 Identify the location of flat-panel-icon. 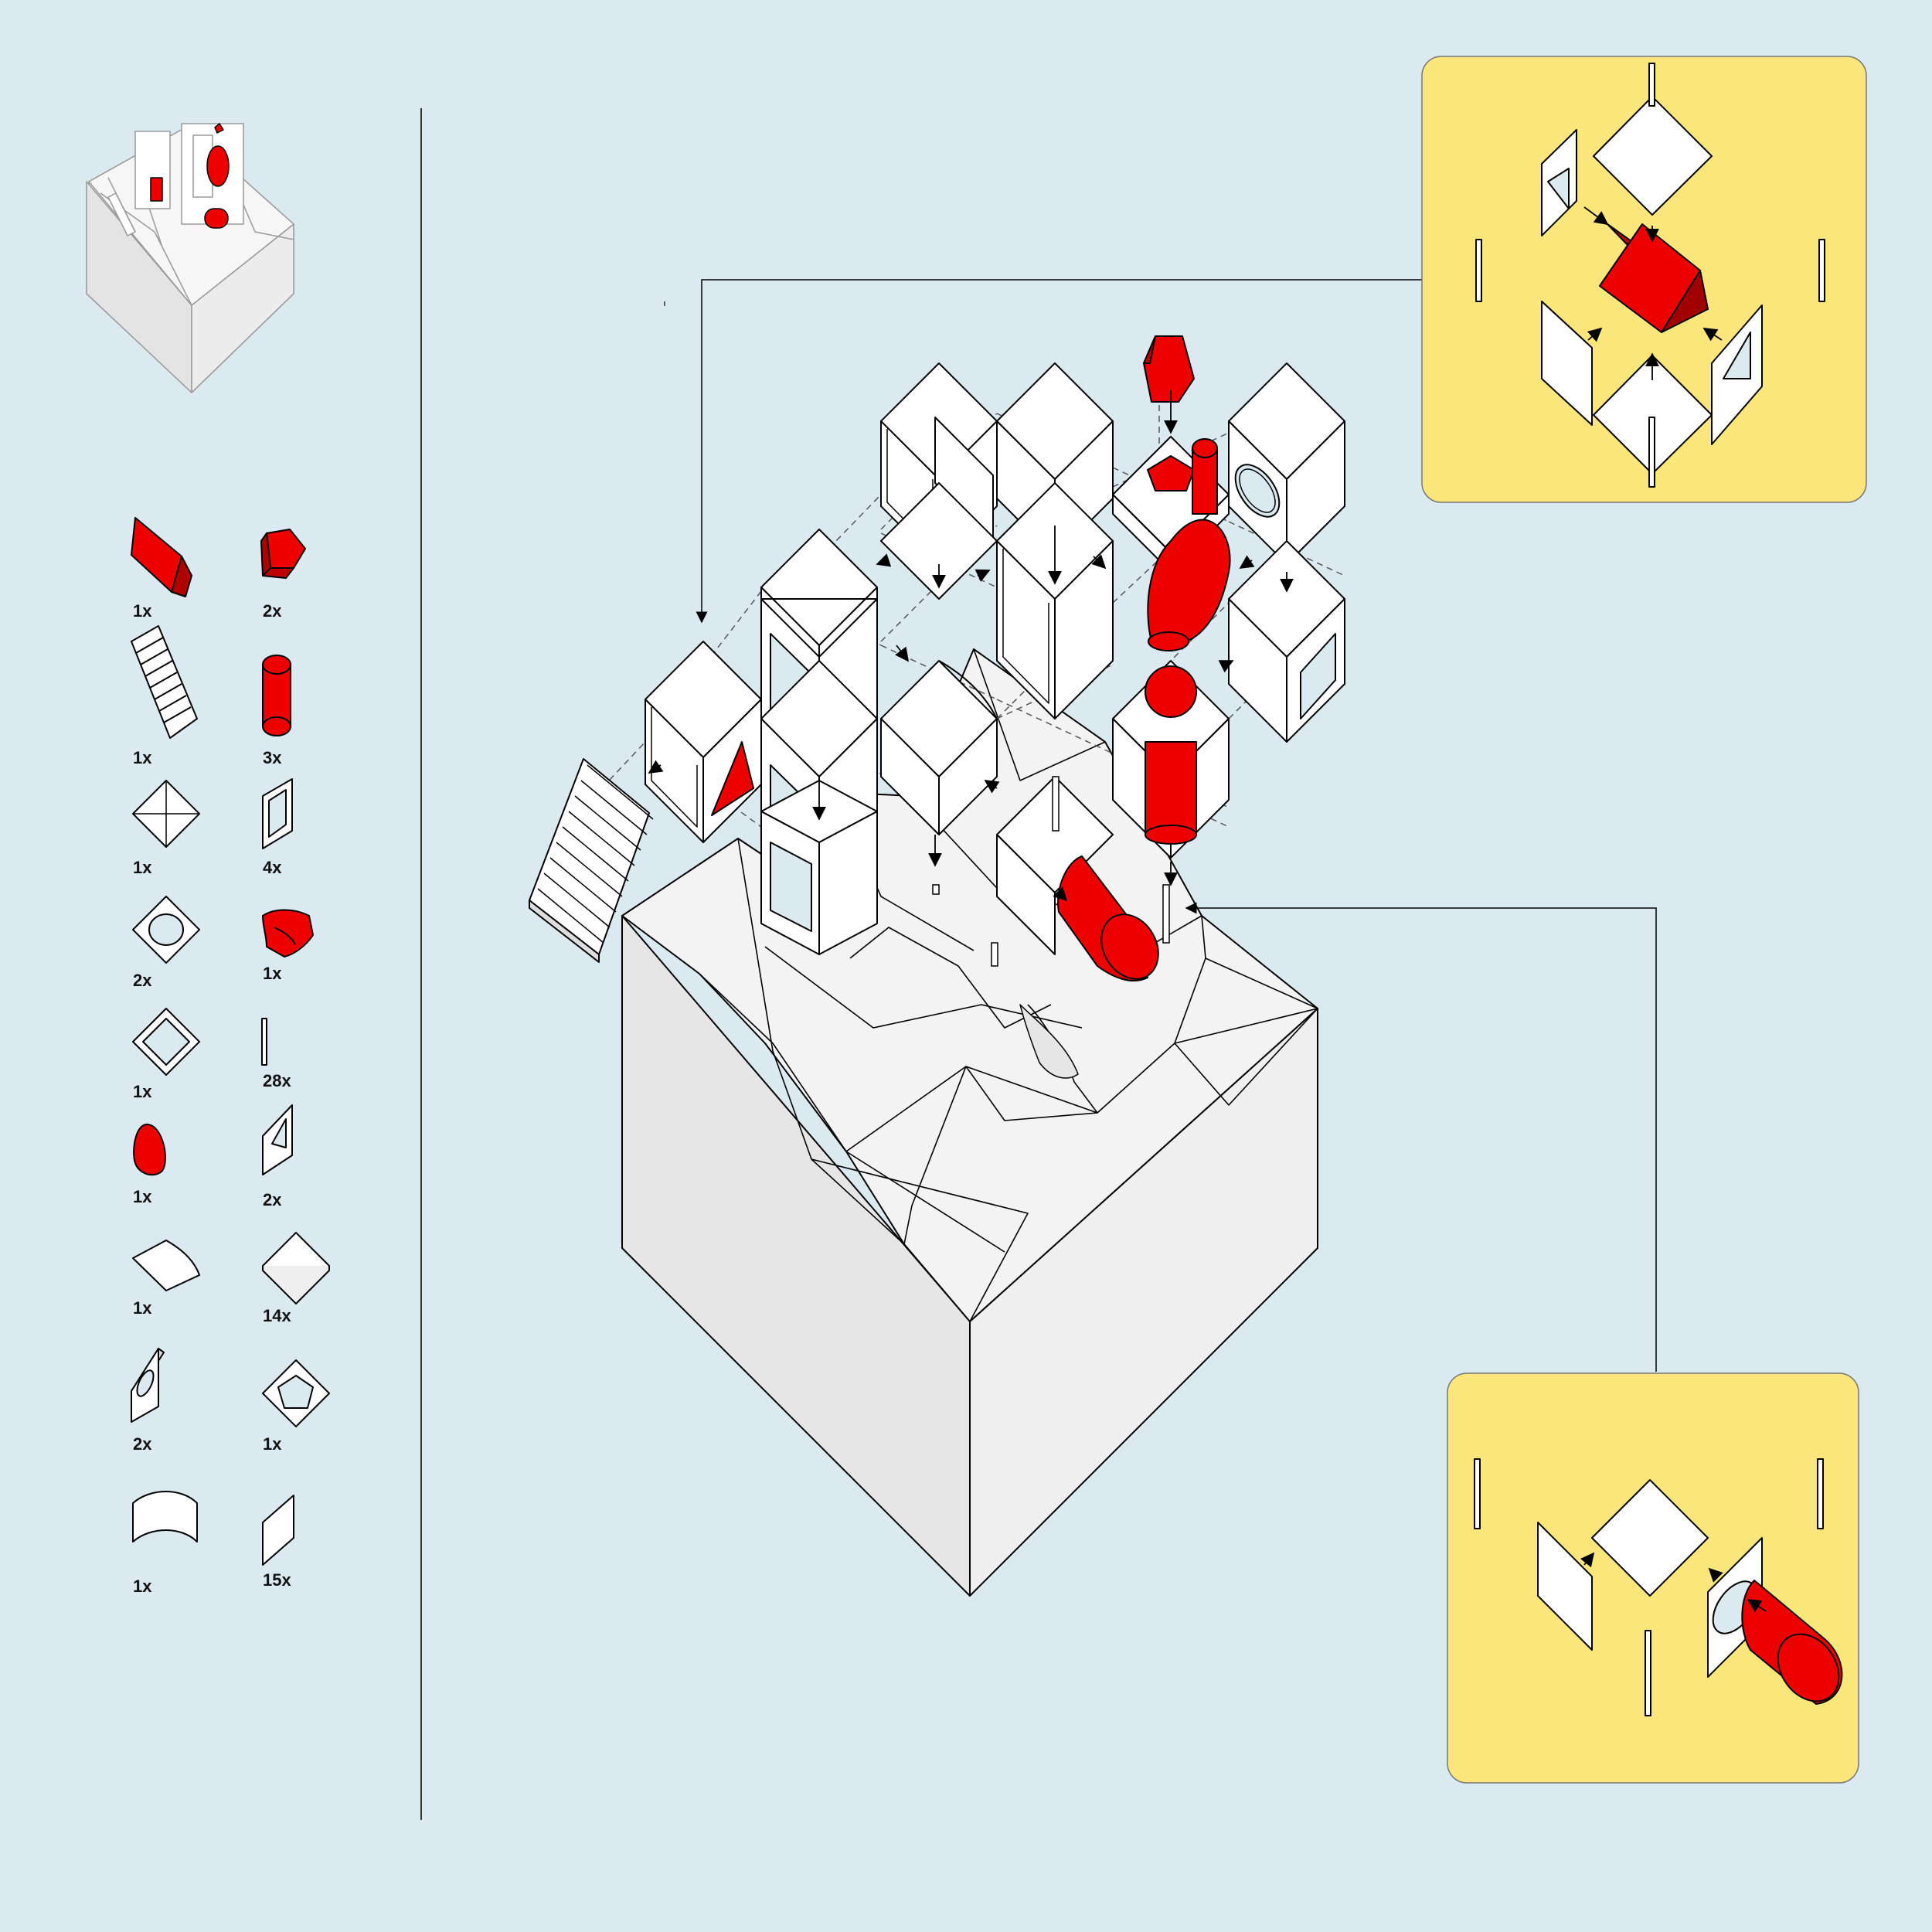
(278, 1531).